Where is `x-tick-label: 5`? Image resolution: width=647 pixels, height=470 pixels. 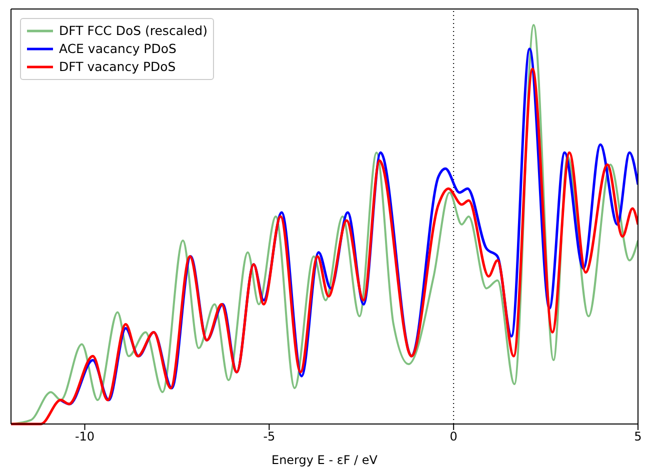
x-tick-label: 5 is located at coordinates (638, 437).